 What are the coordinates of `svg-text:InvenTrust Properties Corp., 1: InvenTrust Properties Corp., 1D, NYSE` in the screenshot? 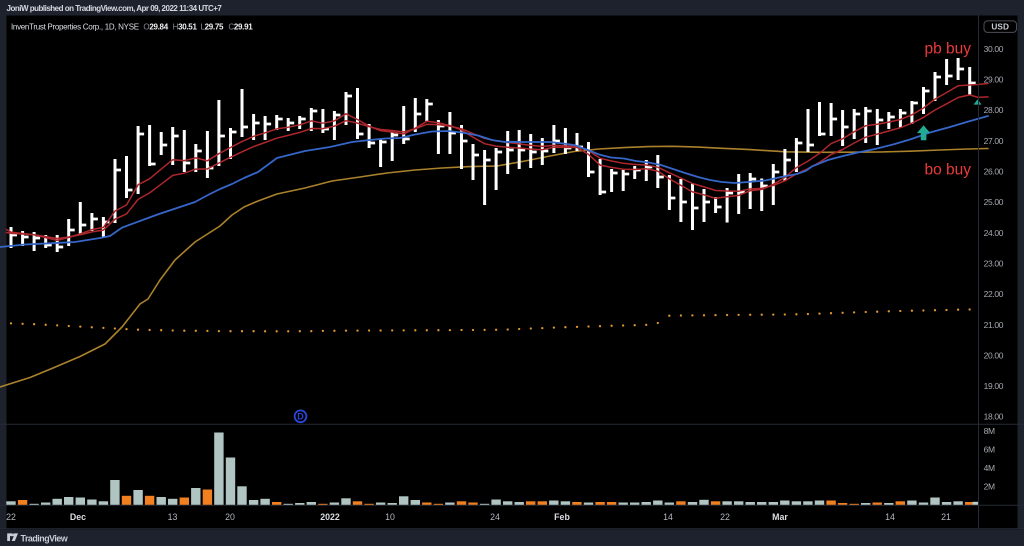 It's located at (75, 27).